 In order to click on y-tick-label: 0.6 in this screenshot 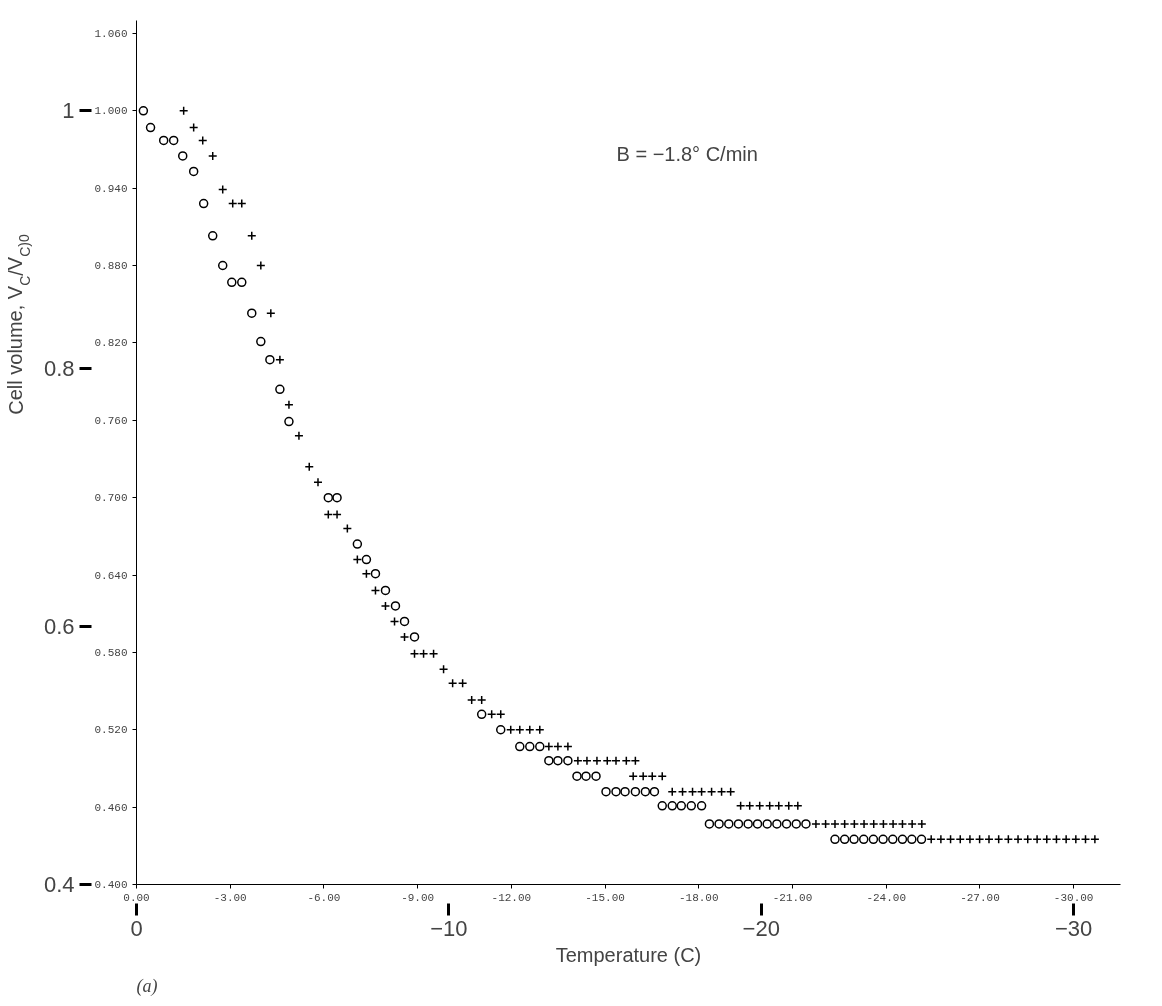, I will do `click(59, 627)`.